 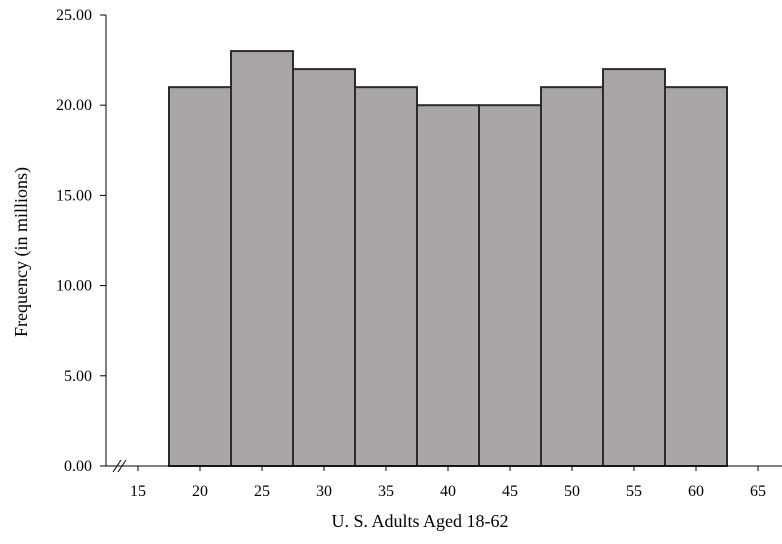 I want to click on x-tick-label: 45, so click(x=510, y=491).